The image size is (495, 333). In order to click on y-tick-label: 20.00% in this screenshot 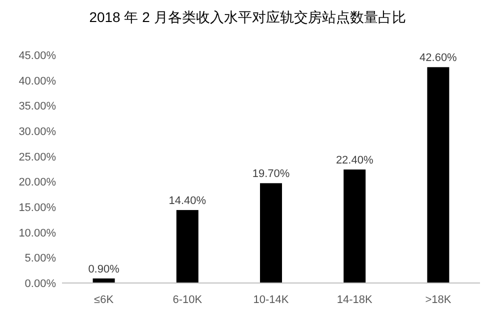, I will do `click(37, 182)`.